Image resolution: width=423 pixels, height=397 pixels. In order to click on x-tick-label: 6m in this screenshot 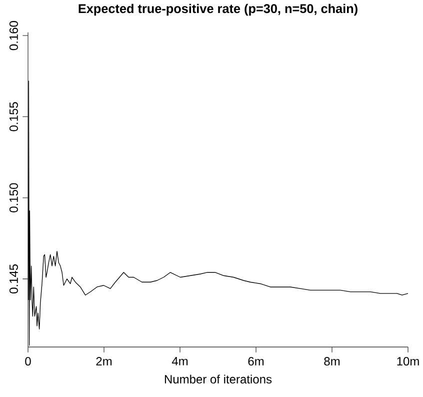, I will do `click(256, 361)`.